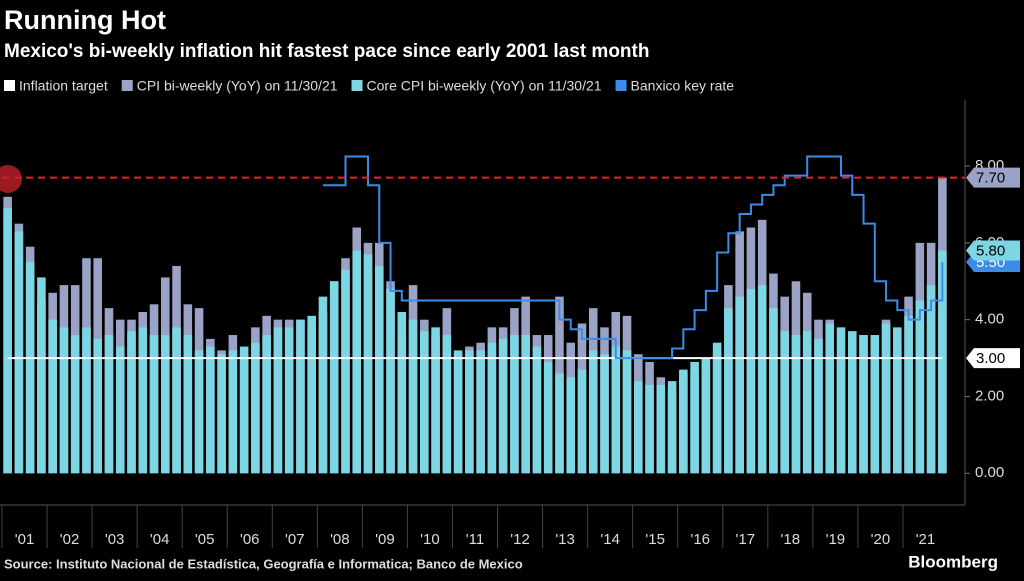 This screenshot has width=1024, height=581. I want to click on legend-label: Banxico key rate, so click(683, 86).